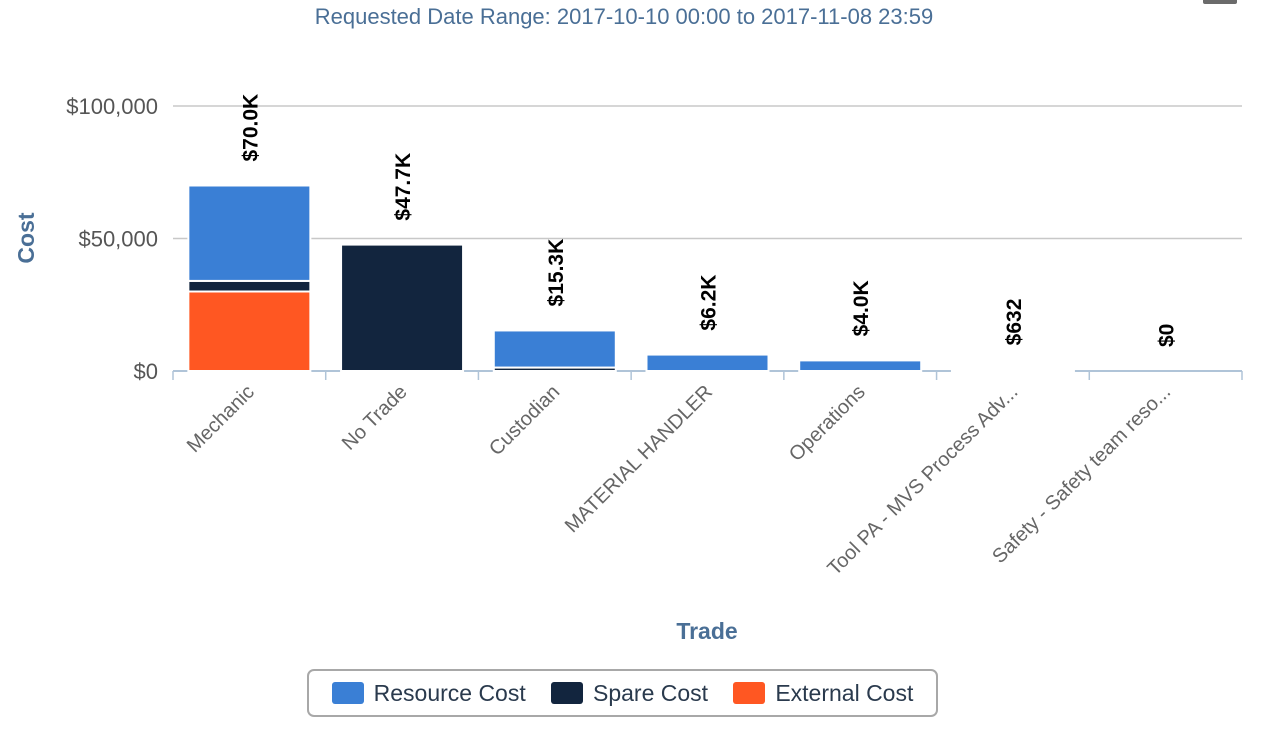 Image resolution: width=1270 pixels, height=736 pixels. What do you see at coordinates (524, 420) in the screenshot?
I see `x-tick-label: Custodian` at bounding box center [524, 420].